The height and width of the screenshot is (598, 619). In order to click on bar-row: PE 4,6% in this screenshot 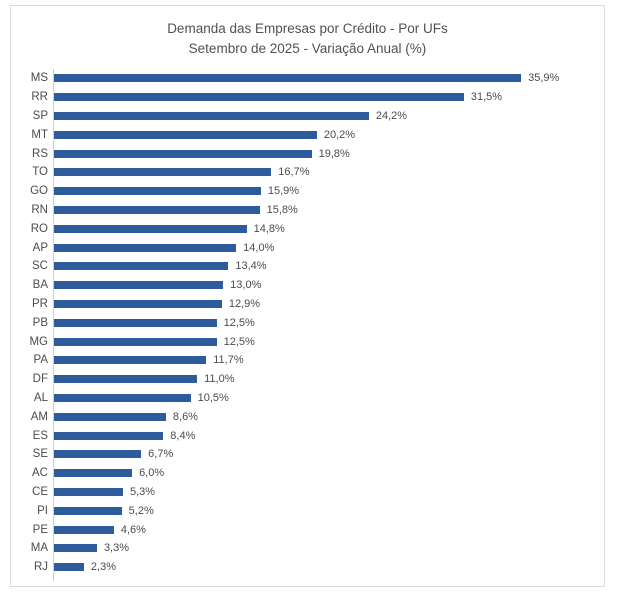, I will do `click(302, 529)`.